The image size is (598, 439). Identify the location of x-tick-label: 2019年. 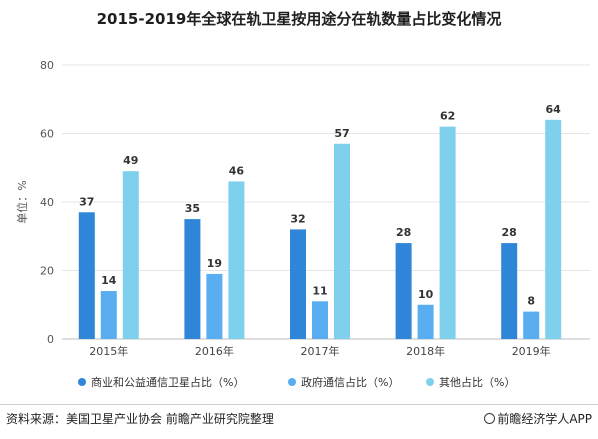
(531, 351).